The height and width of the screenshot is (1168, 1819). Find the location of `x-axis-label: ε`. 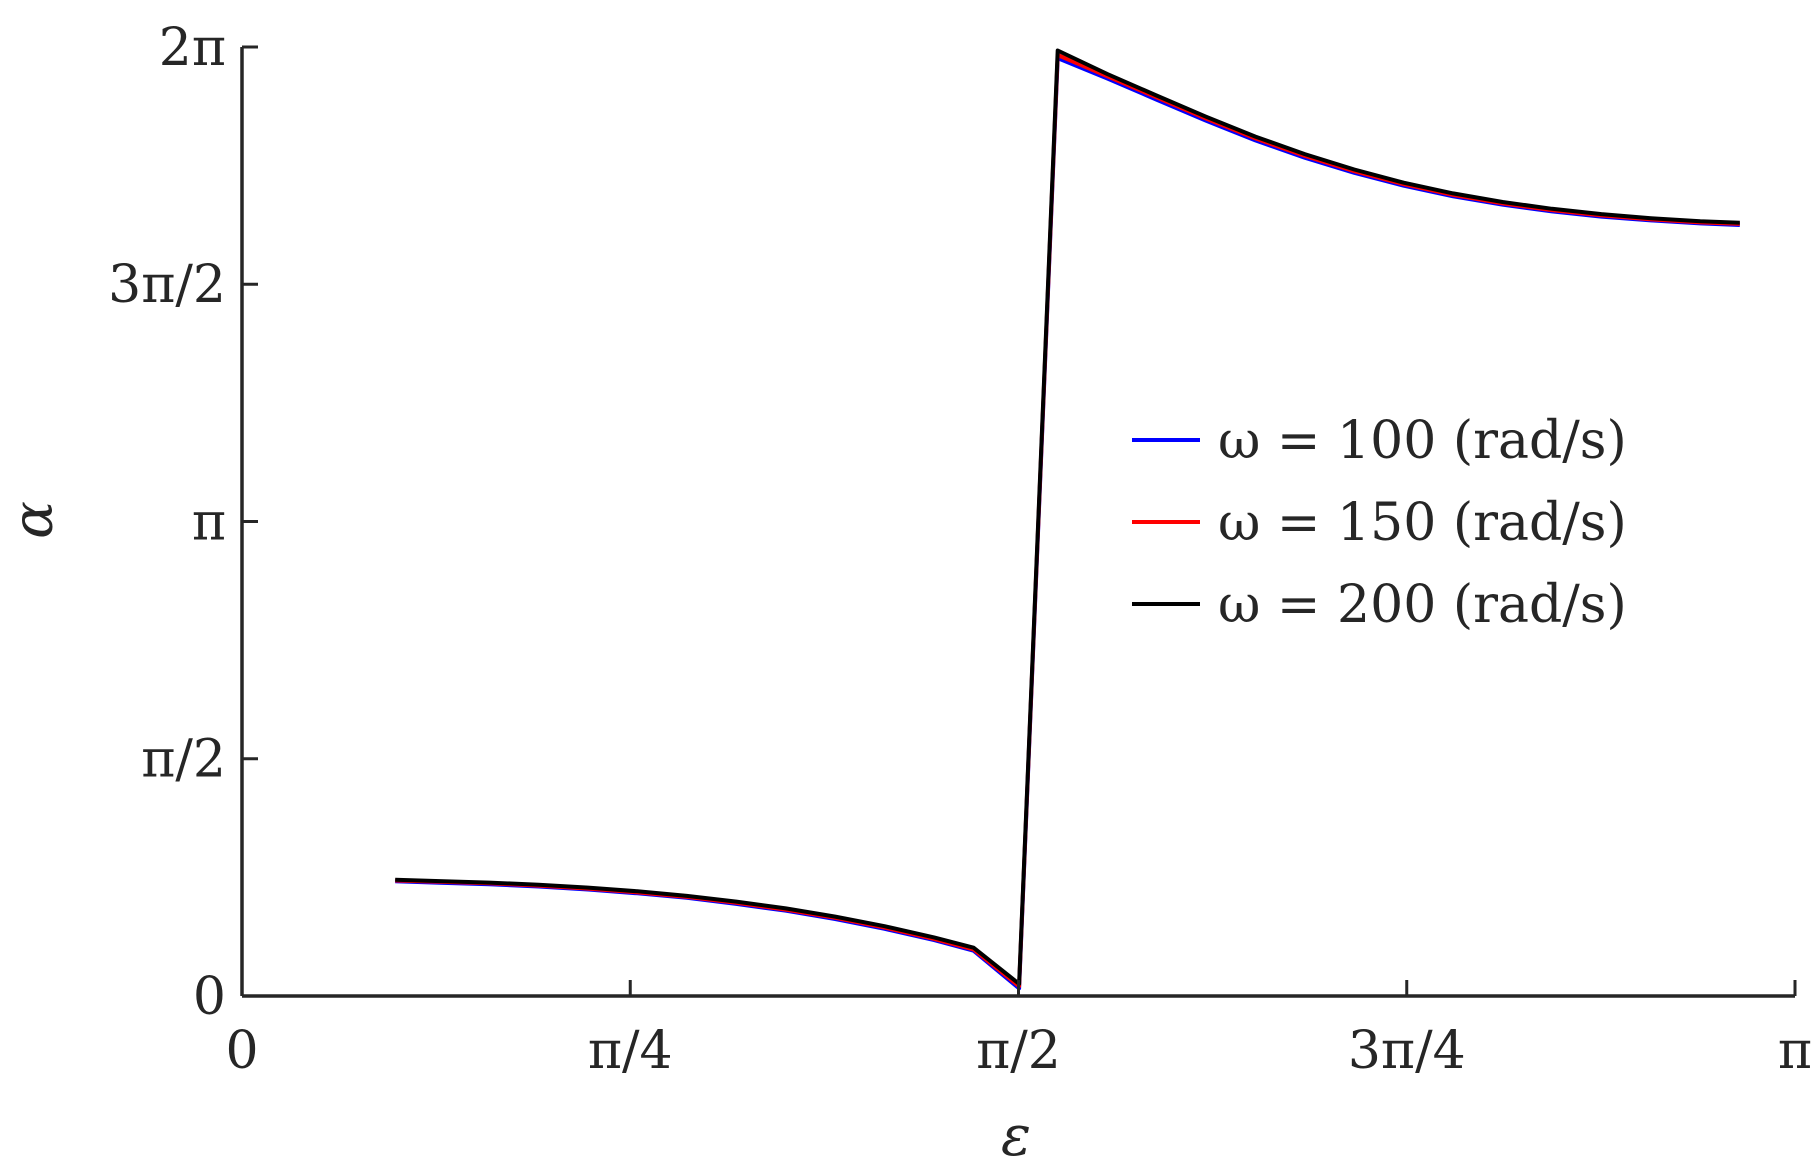

x-axis-label: ε is located at coordinates (1016, 1136).